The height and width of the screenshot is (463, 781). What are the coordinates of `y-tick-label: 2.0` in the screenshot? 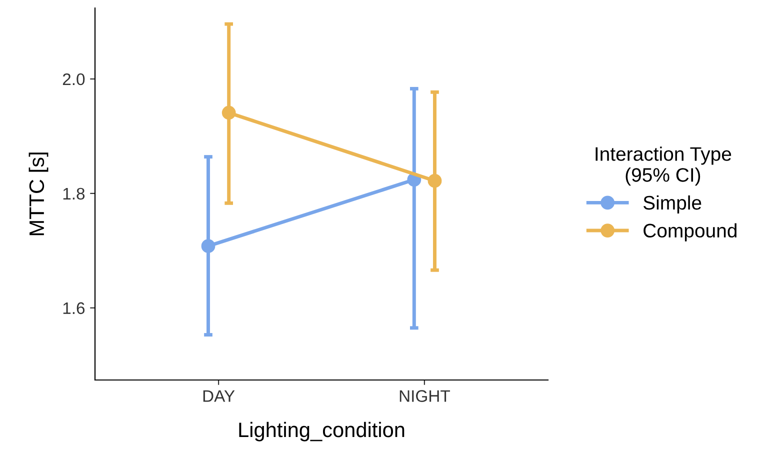 It's located at (73, 79).